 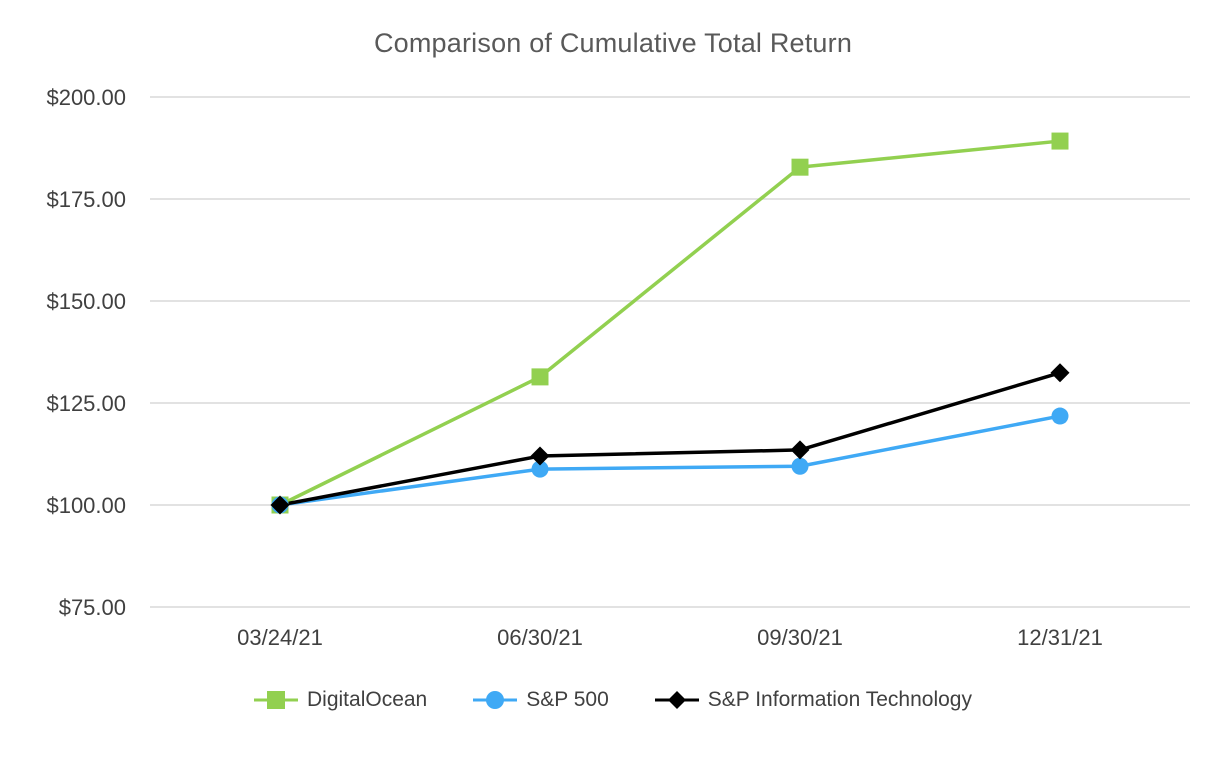 What do you see at coordinates (276, 700) in the screenshot?
I see `digitalocean-square-marker-icon` at bounding box center [276, 700].